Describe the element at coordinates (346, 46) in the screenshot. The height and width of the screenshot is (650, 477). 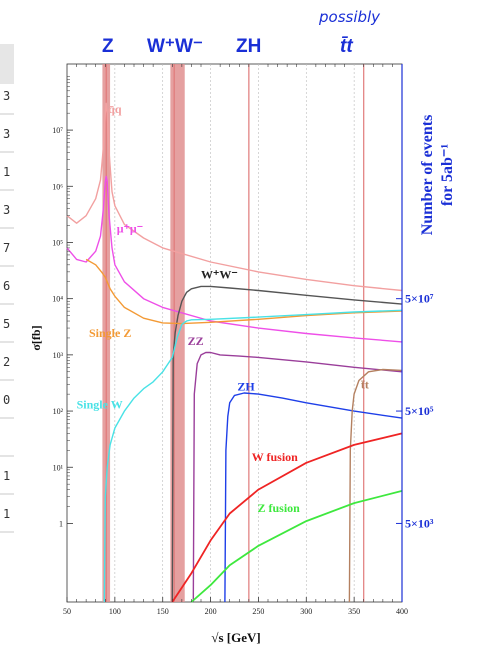
I see `top-label-ttbar: t̄t` at that location.